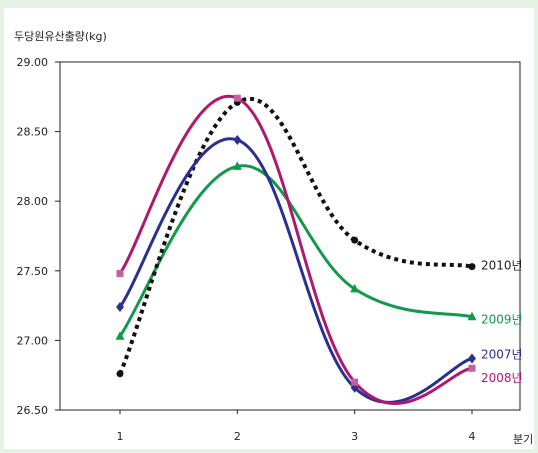 Image resolution: width=538 pixels, height=453 pixels. Describe the element at coordinates (502, 320) in the screenshot. I see `series-label: 2009년` at that location.